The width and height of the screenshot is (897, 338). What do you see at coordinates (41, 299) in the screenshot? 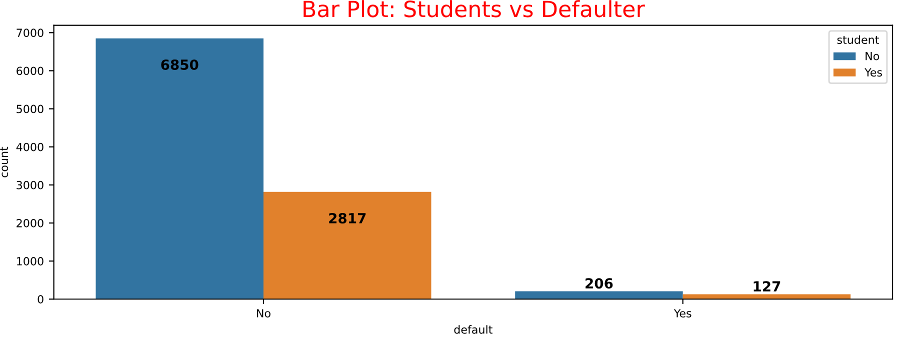
I see `y-tick-label: 0` at bounding box center [41, 299].